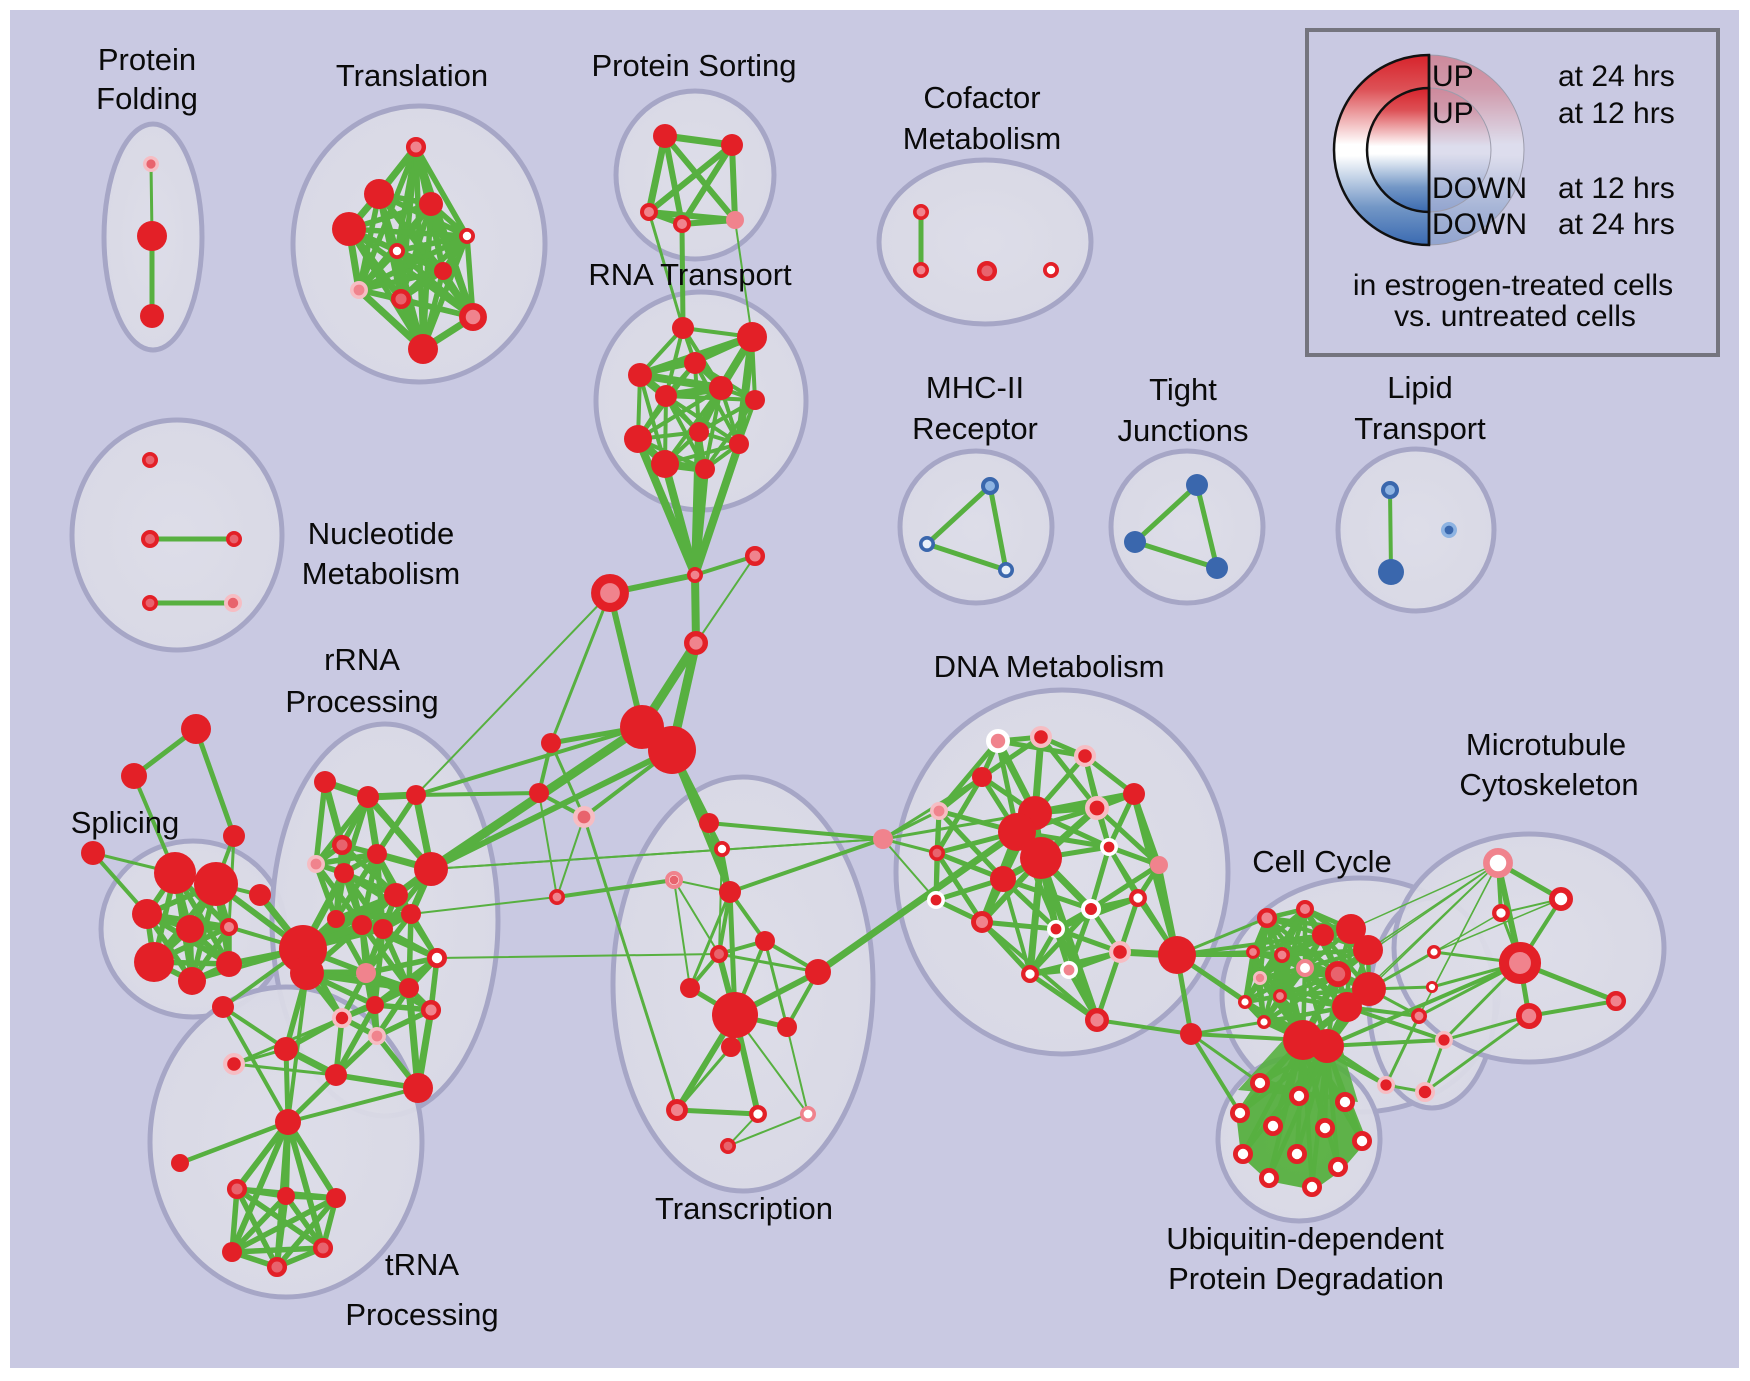  Describe the element at coordinates (1546, 744) in the screenshot. I see `svg-text: Microtubule` at that location.